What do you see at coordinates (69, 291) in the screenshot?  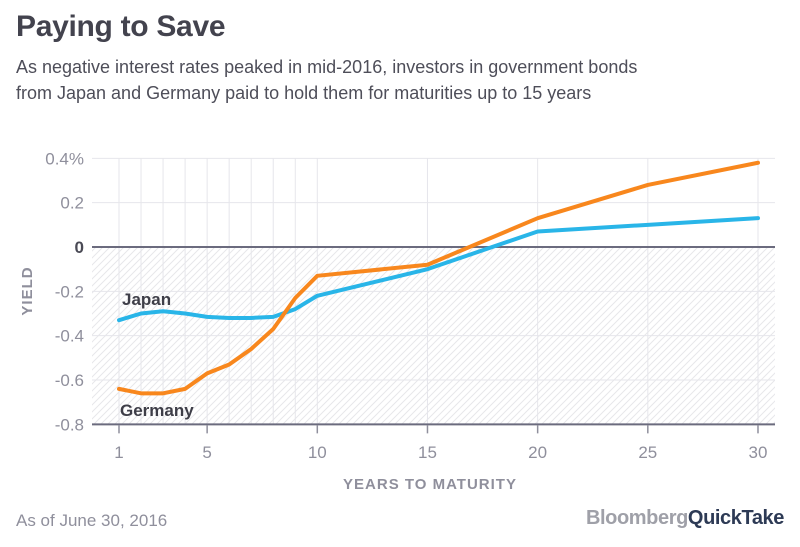 I see `y-tick-label: -0.2` at bounding box center [69, 291].